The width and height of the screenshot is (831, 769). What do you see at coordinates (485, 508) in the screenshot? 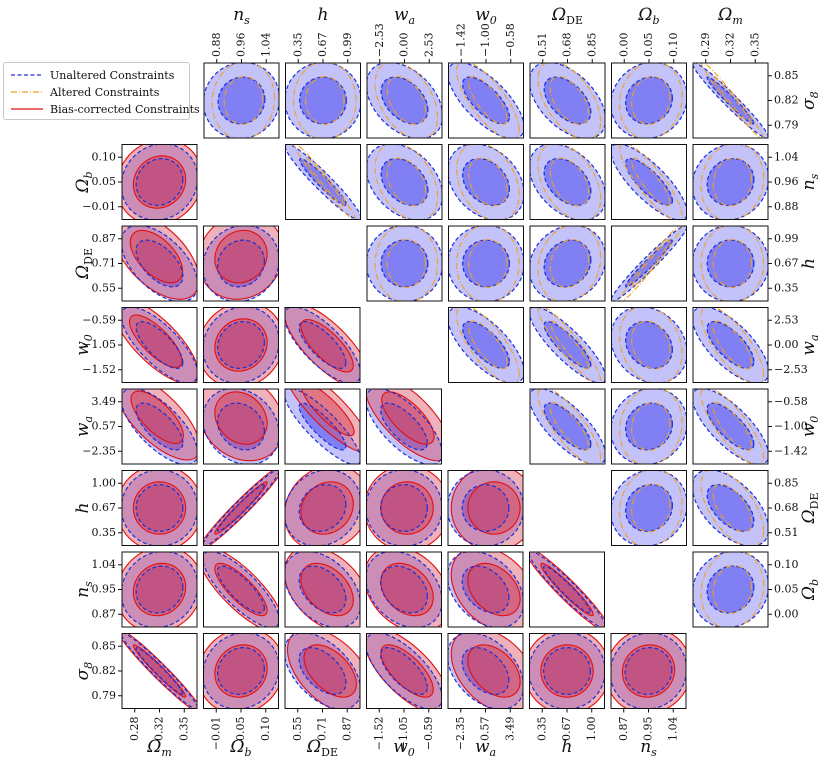
I see `panel-wa-vs-h` at bounding box center [485, 508].